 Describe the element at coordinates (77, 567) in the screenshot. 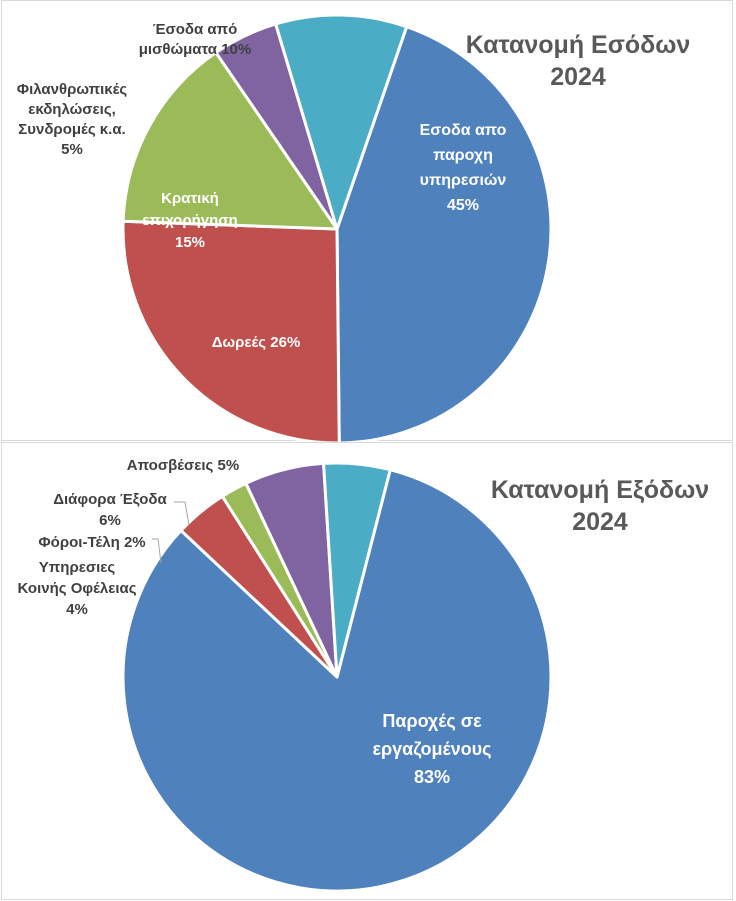

I see `slice-label-1-line: Υπηρεσιες` at that location.